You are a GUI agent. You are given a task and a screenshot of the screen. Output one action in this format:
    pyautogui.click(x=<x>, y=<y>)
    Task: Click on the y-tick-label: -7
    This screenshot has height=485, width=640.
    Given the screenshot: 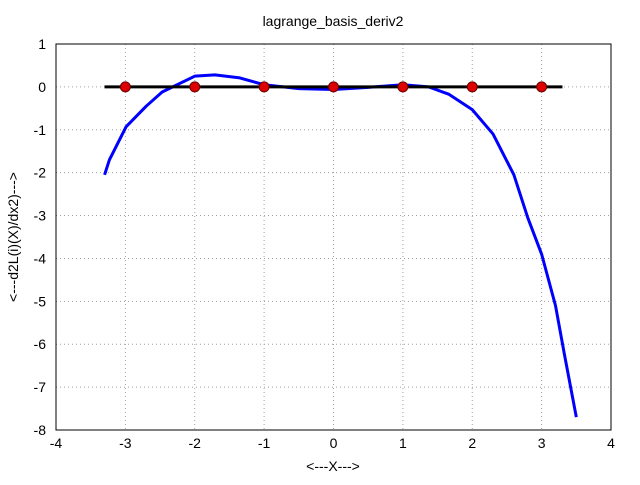 What is the action you would take?
    pyautogui.click(x=40, y=387)
    